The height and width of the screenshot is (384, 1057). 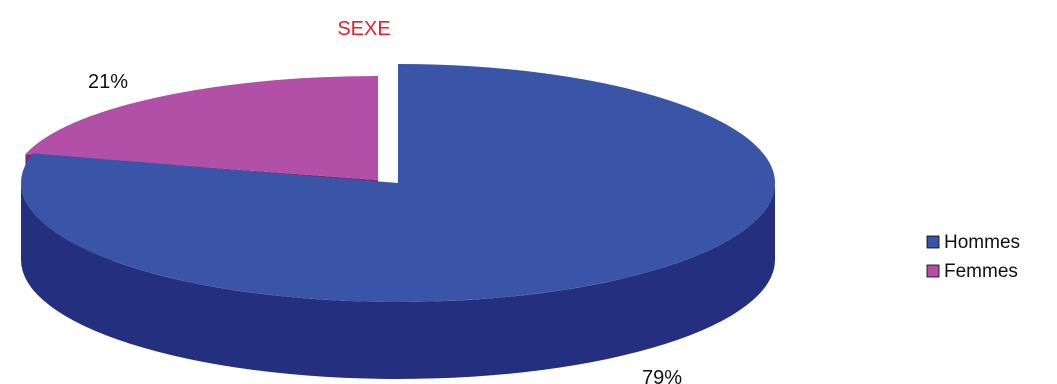 I want to click on pie-slice-femmes, so click(x=201, y=128).